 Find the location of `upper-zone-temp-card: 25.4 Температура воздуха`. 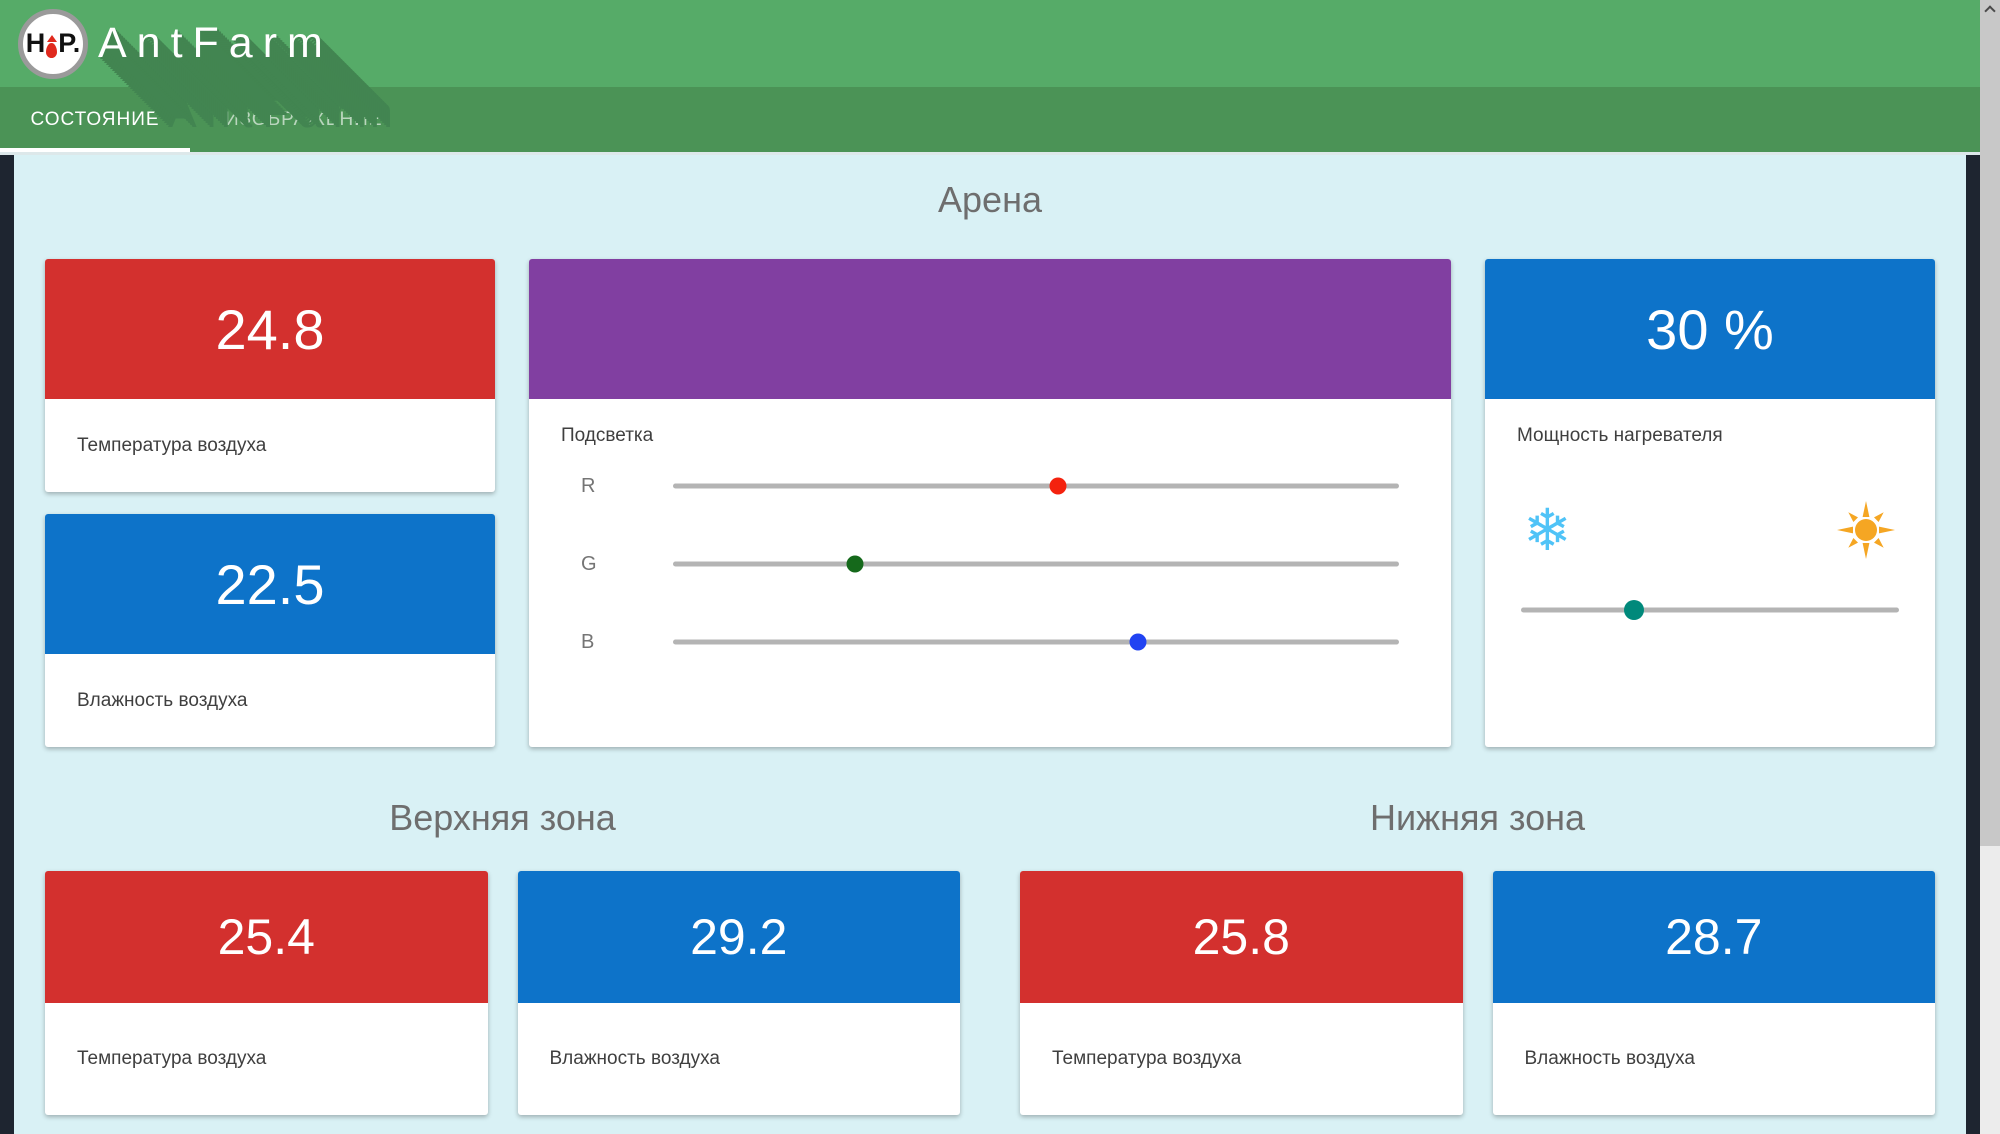

upper-zone-temp-card: 25.4 Температура воздуха is located at coordinates (266, 993).